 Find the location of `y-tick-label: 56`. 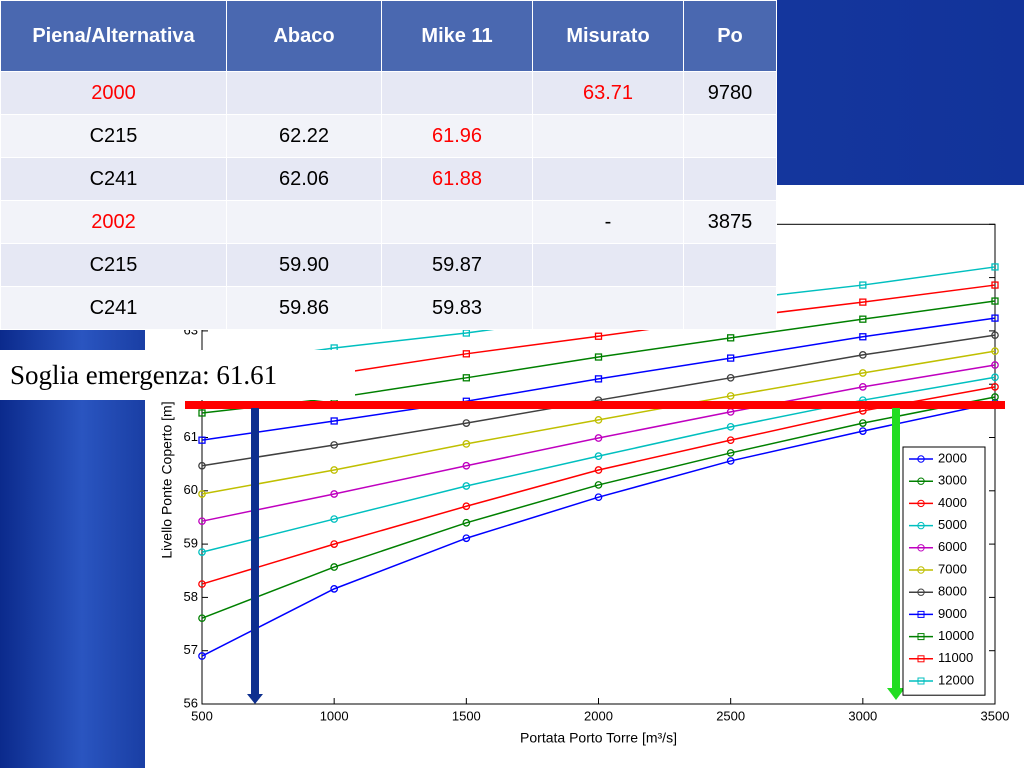

y-tick-label: 56 is located at coordinates (191, 702).